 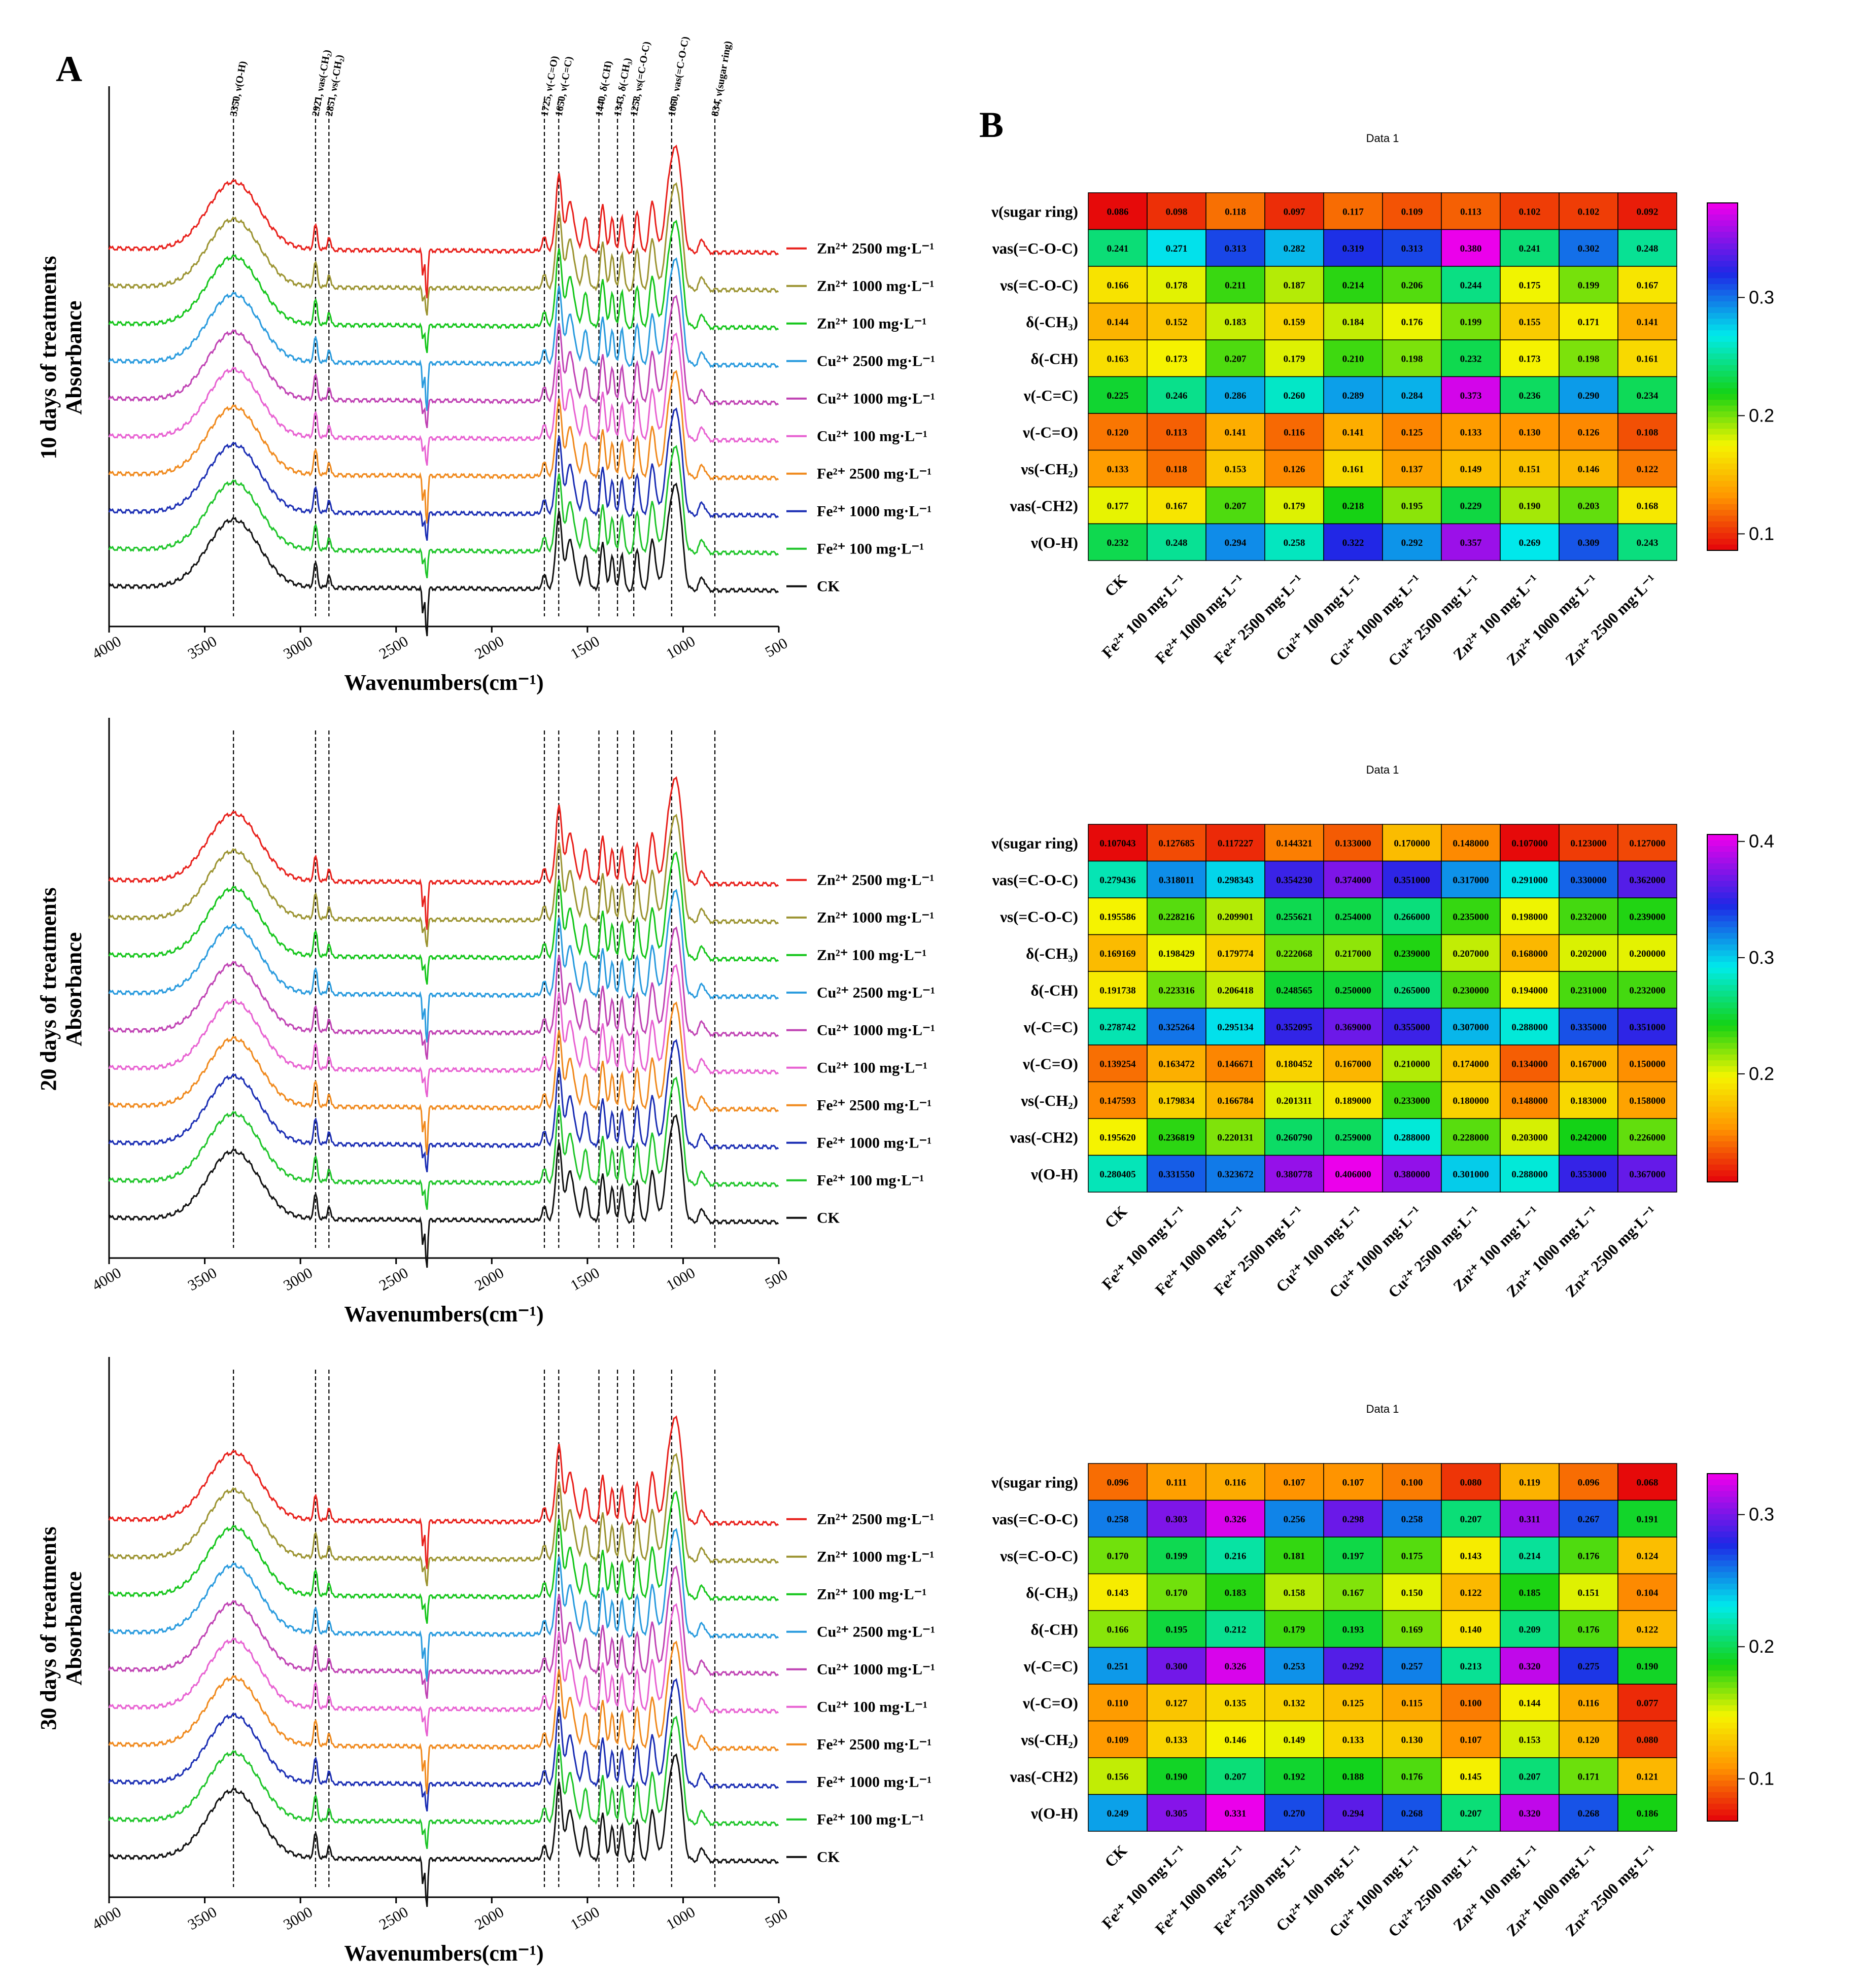 What do you see at coordinates (1235, 1027) in the screenshot?
I see `heatmap-cell-value: 0.295134` at bounding box center [1235, 1027].